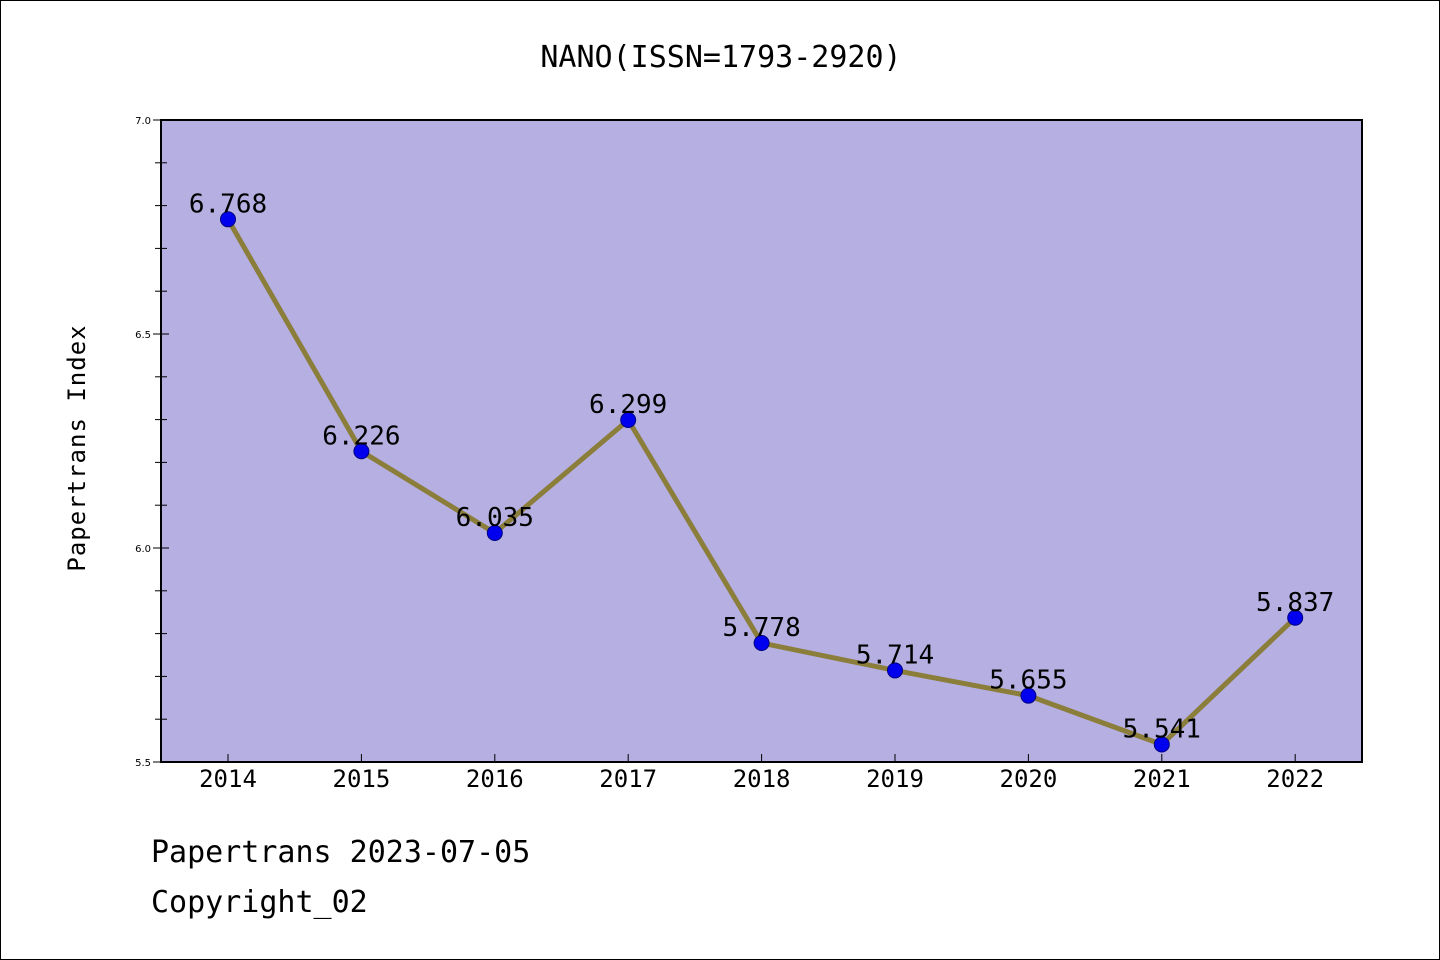 Image resolution: width=1440 pixels, height=960 pixels. I want to click on x-tick-label: 2019, so click(895, 779).